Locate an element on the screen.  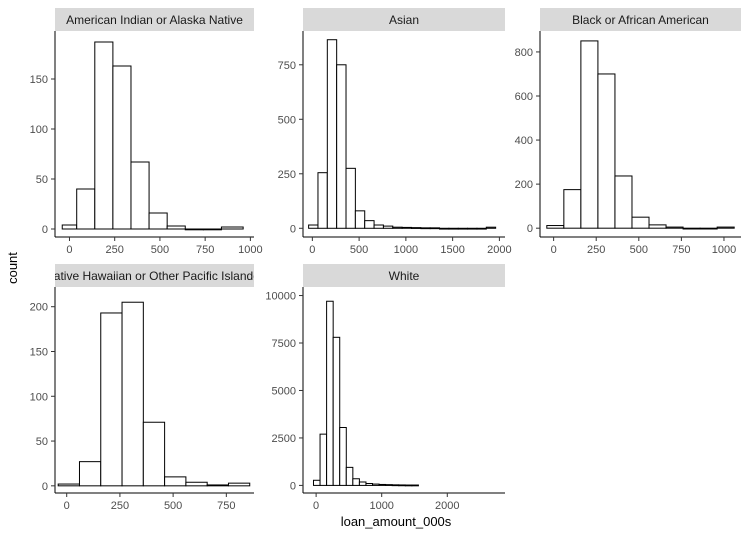
y-tick-label: 150 is located at coordinates (39, 352).